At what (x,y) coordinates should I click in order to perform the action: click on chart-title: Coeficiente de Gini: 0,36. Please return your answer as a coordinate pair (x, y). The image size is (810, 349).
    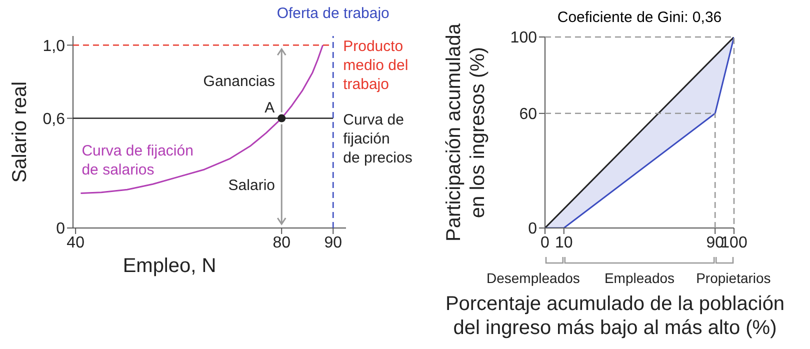
    Looking at the image, I should click on (639, 17).